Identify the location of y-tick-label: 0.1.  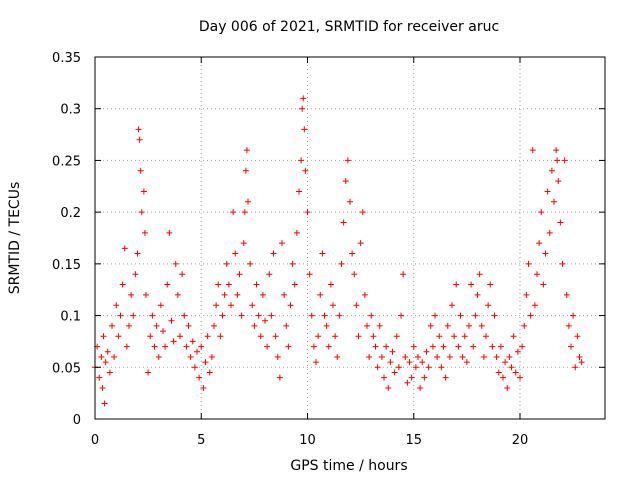
(70, 317).